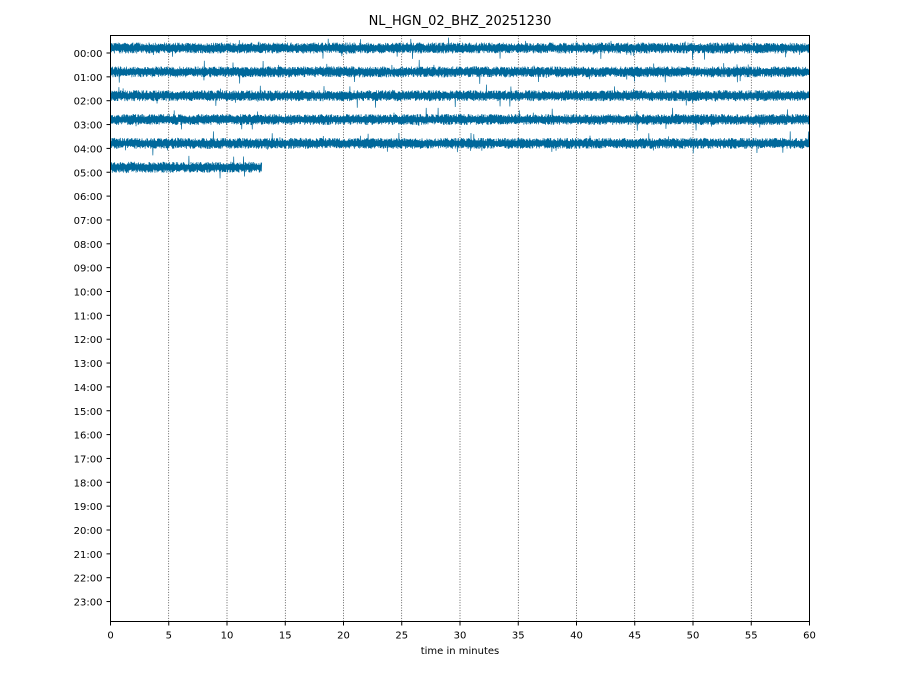 This screenshot has width=919, height=690. What do you see at coordinates (88, 221) in the screenshot?
I see `y-tick-label: 07:00` at bounding box center [88, 221].